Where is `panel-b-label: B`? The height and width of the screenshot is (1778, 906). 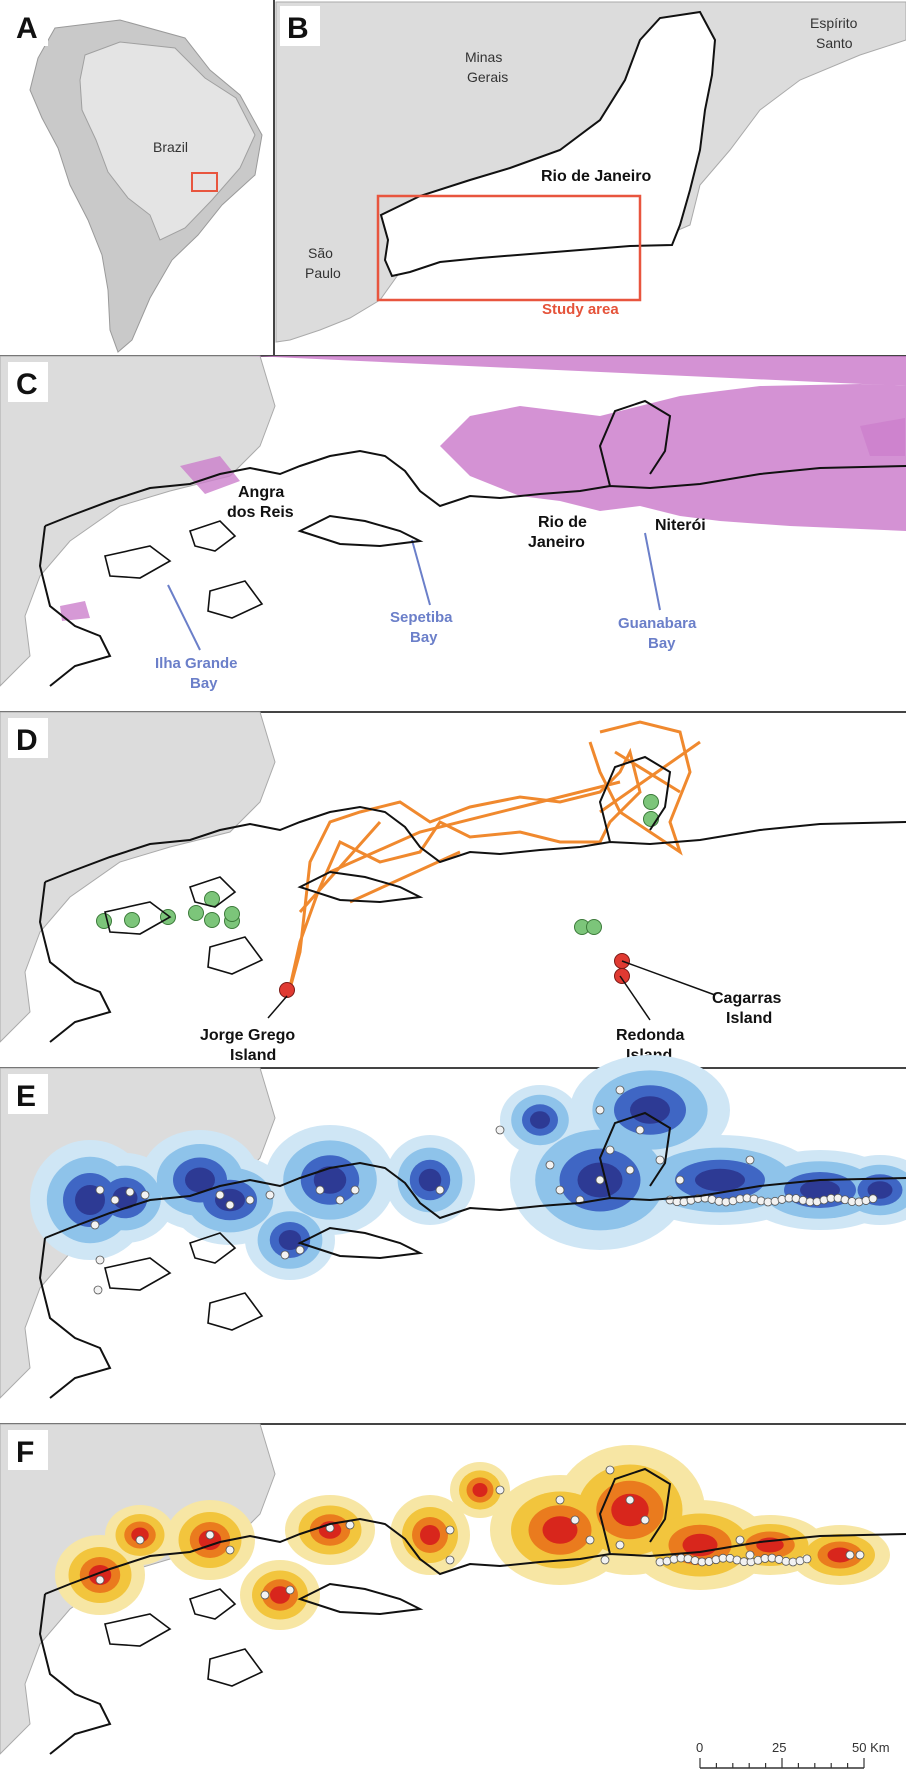 panel-b-label: B is located at coordinates (298, 28).